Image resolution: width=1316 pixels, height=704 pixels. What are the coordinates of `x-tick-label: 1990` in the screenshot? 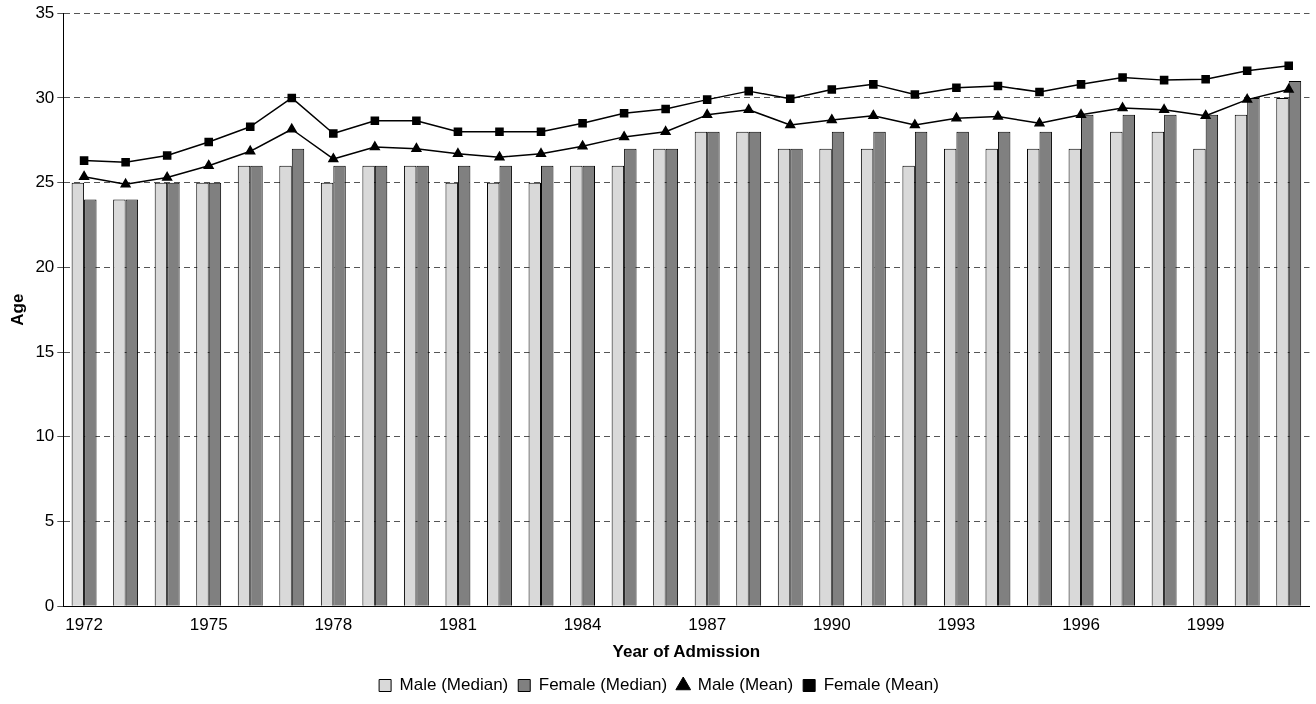 It's located at (831, 625).